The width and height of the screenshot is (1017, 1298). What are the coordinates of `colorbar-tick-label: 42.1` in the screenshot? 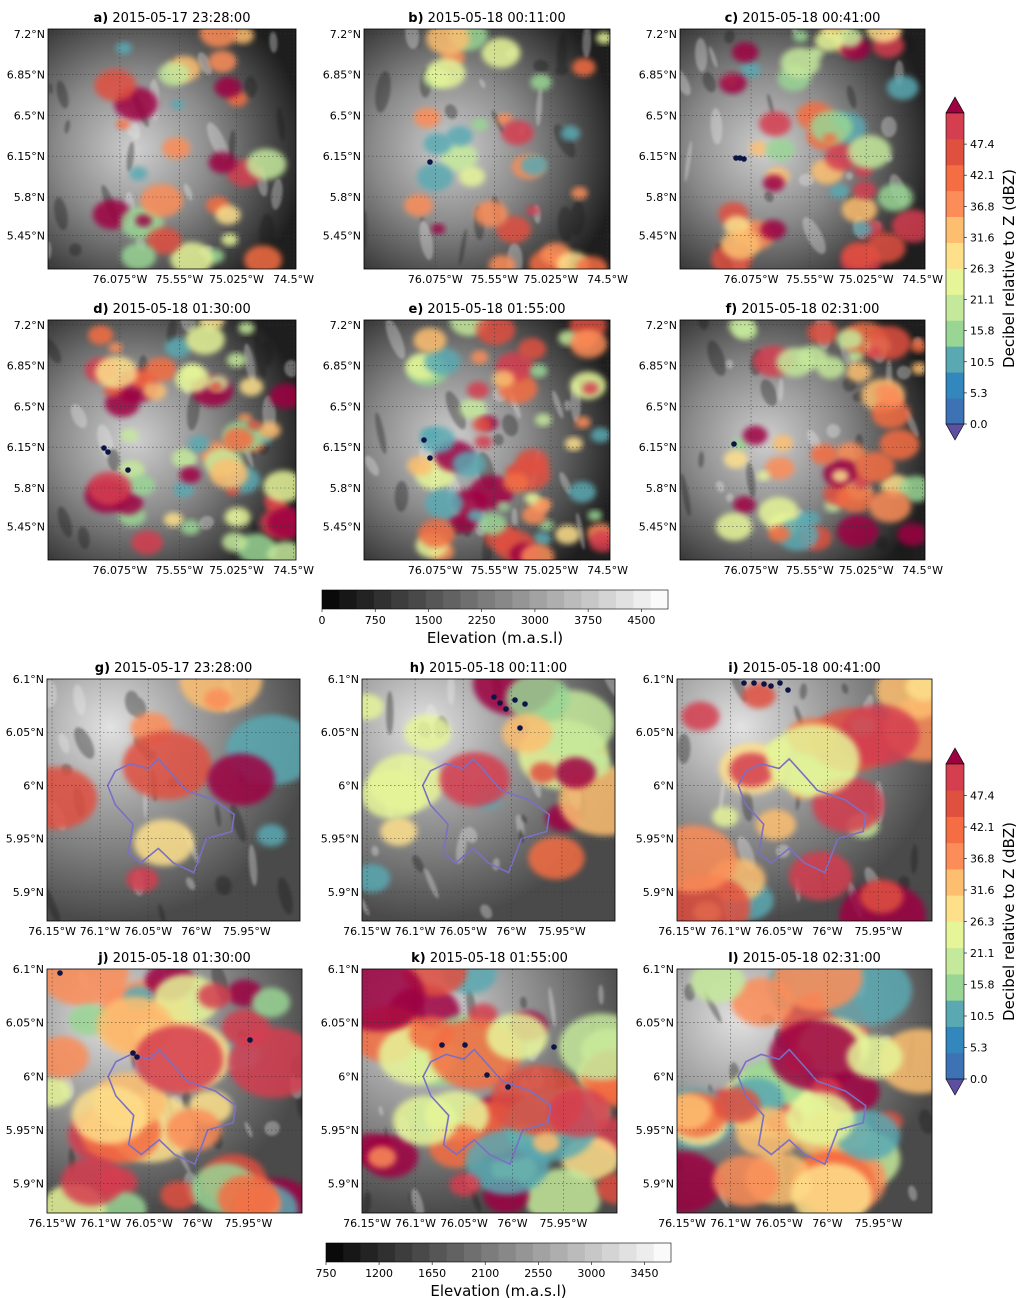 It's located at (982, 827).